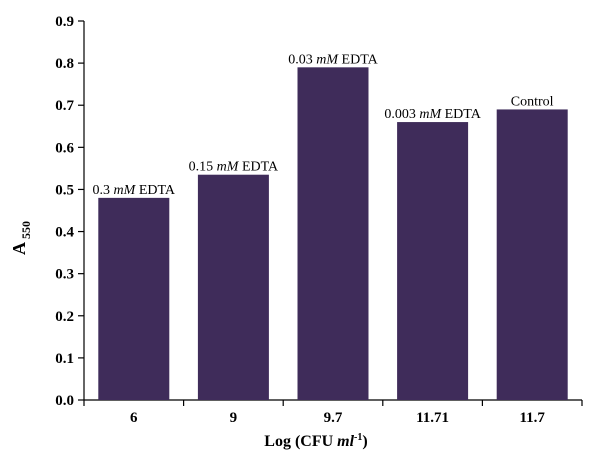 Image resolution: width=597 pixels, height=456 pixels. I want to click on y-axis-title: A 550, so click(21, 238).